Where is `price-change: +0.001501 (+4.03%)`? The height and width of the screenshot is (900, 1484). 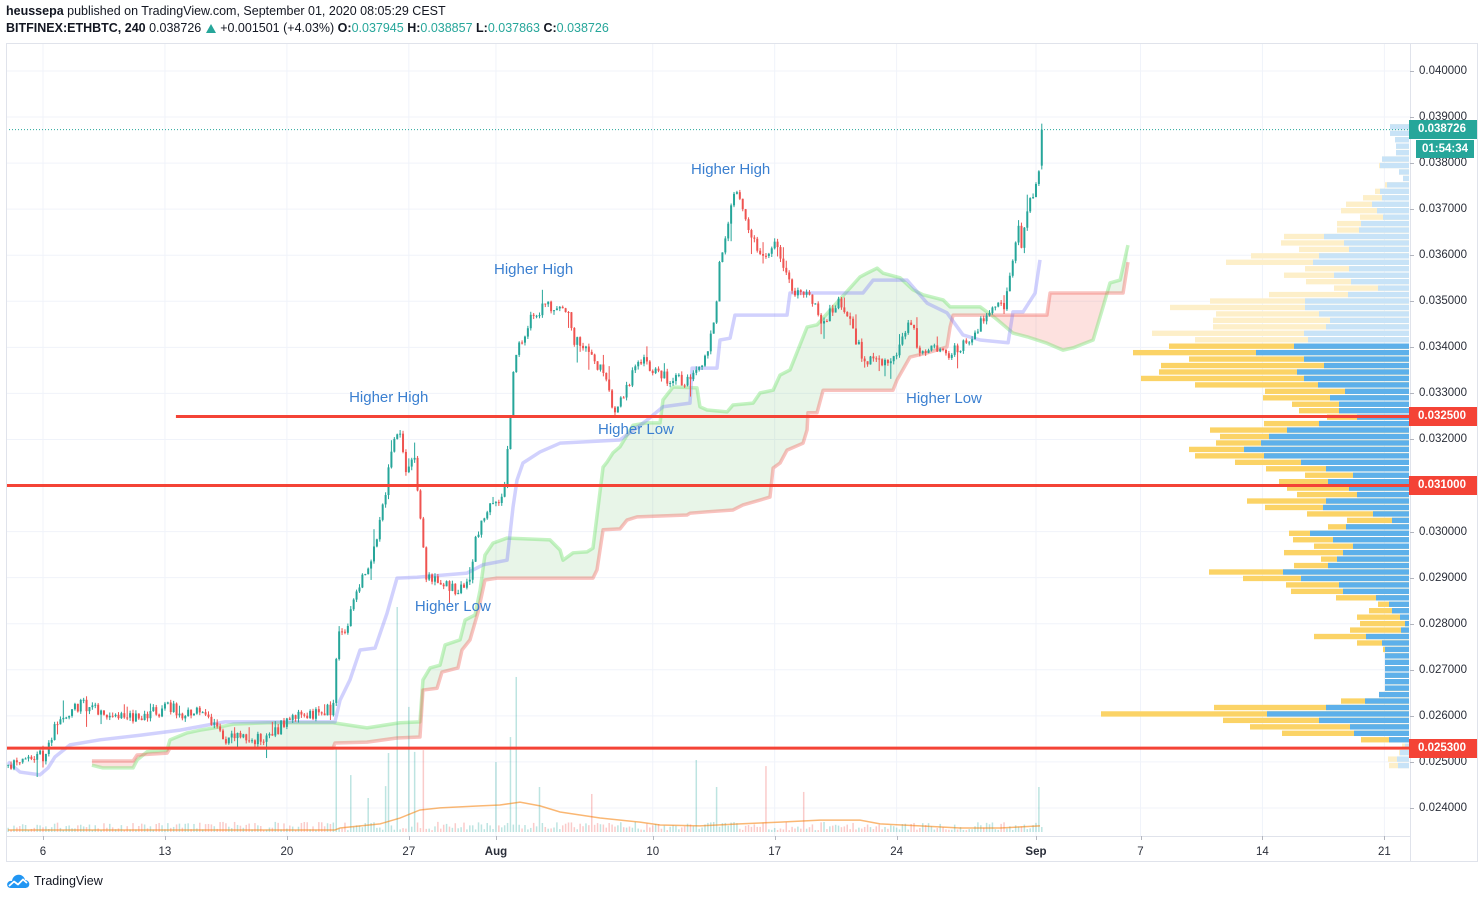
price-change: +0.001501 (+4.03%) is located at coordinates (277, 28).